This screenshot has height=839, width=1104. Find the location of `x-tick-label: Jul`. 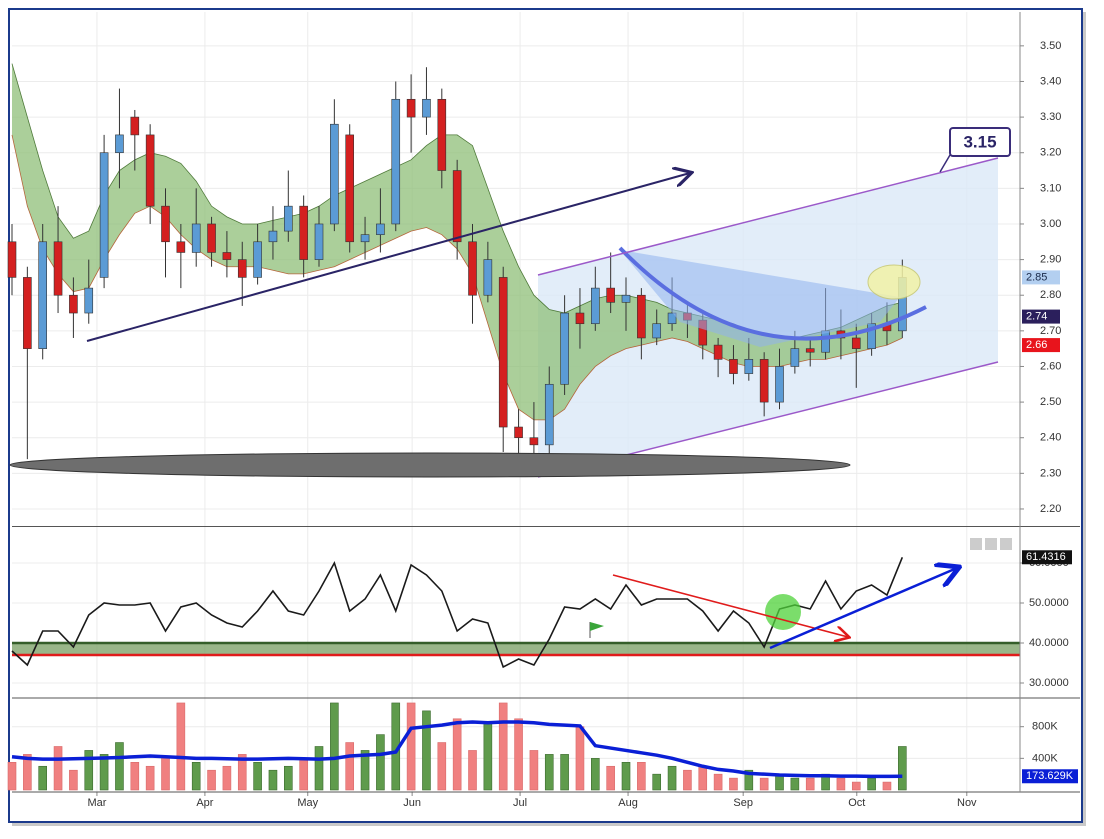

x-tick-label: Jul is located at coordinates (520, 803).